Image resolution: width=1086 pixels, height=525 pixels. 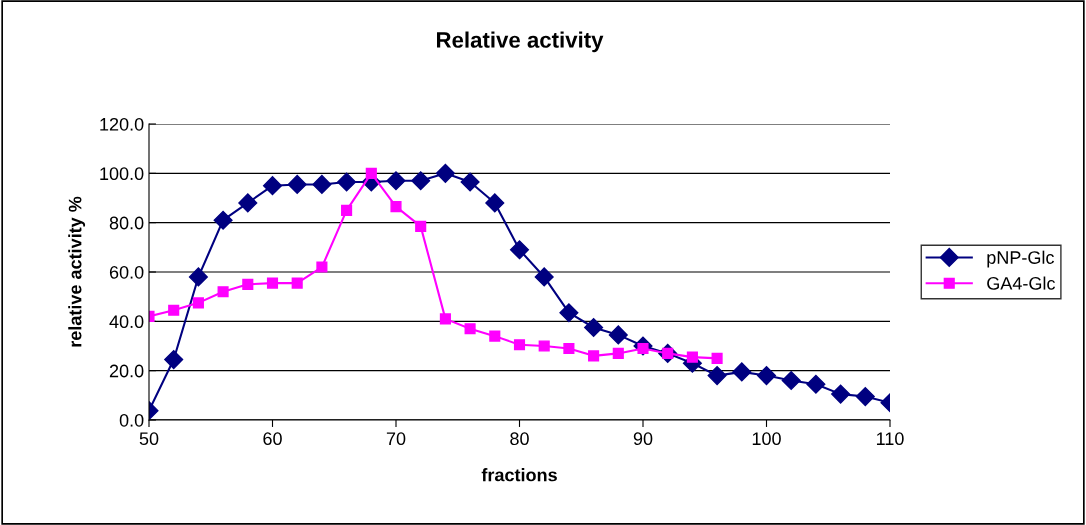 I want to click on y-tick-label: 120.0, so click(x=122, y=124).